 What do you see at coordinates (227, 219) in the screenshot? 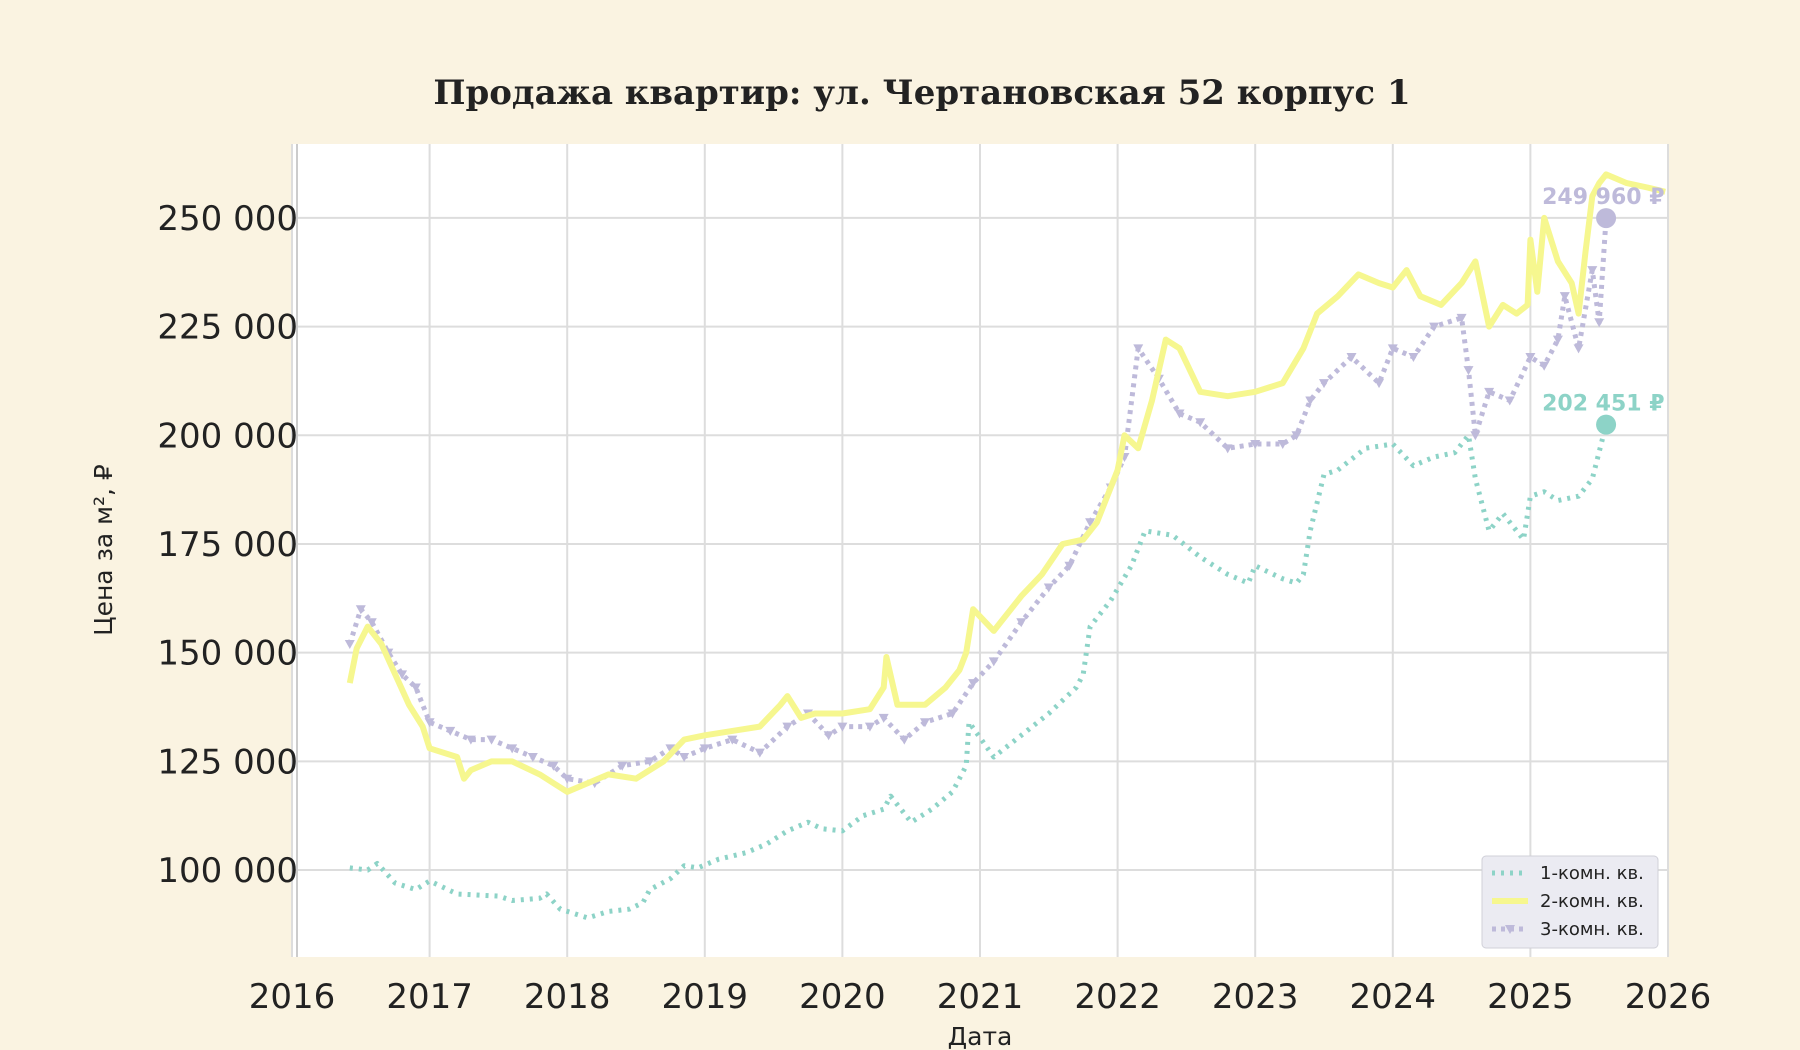
I see `y-tick-label: 250 000` at bounding box center [227, 219].